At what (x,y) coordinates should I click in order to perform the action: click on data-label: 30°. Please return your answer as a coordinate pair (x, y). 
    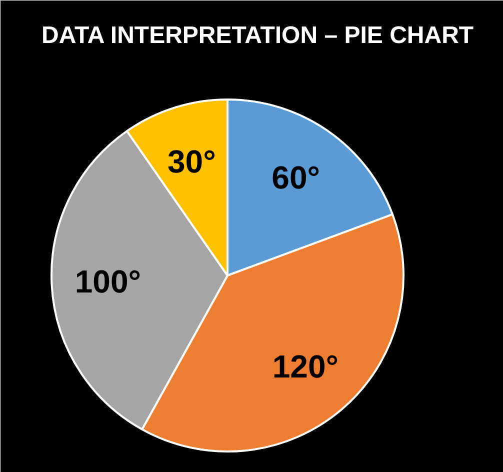
    Looking at the image, I should click on (191, 161).